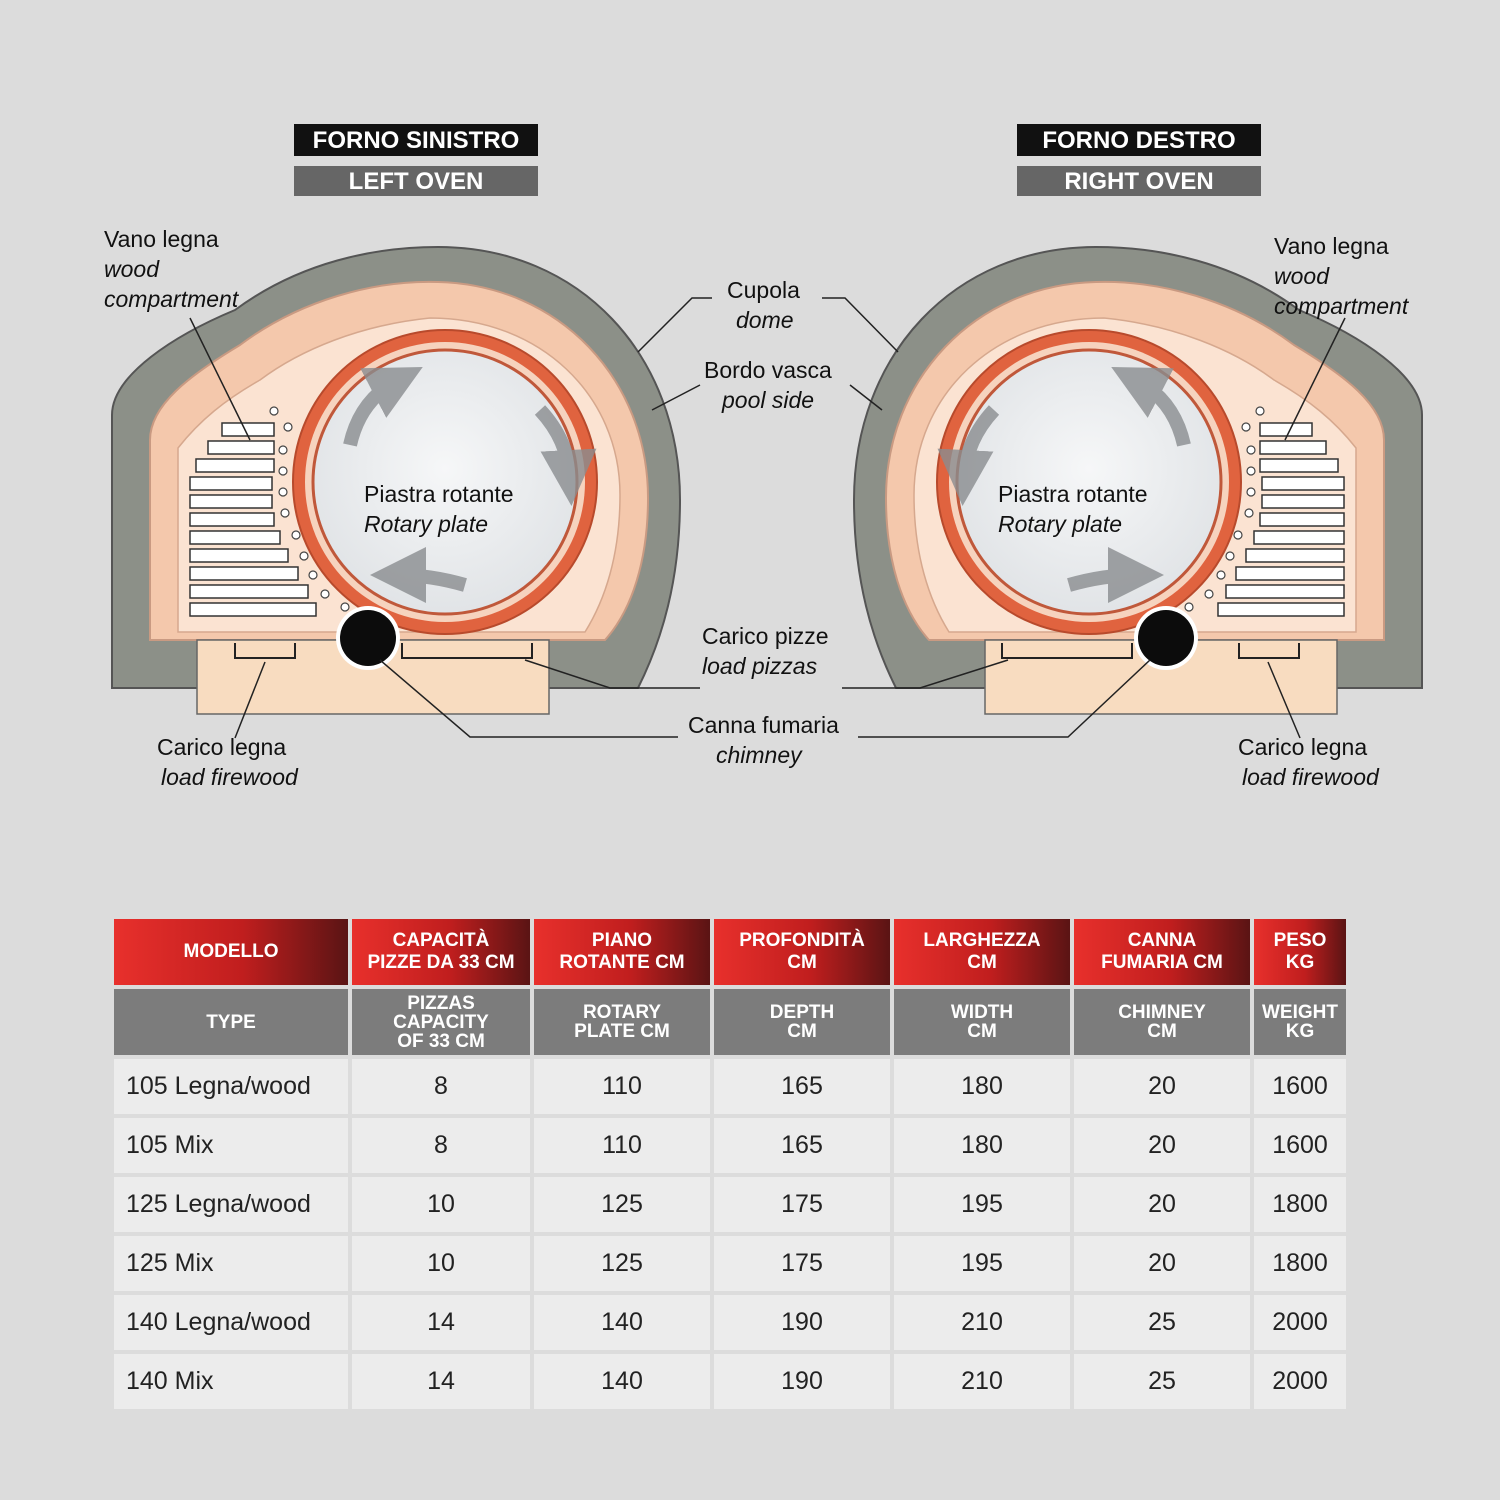 The image size is (1500, 1500). Describe the element at coordinates (622, 940) in the screenshot. I see `header-line: PIANO` at that location.